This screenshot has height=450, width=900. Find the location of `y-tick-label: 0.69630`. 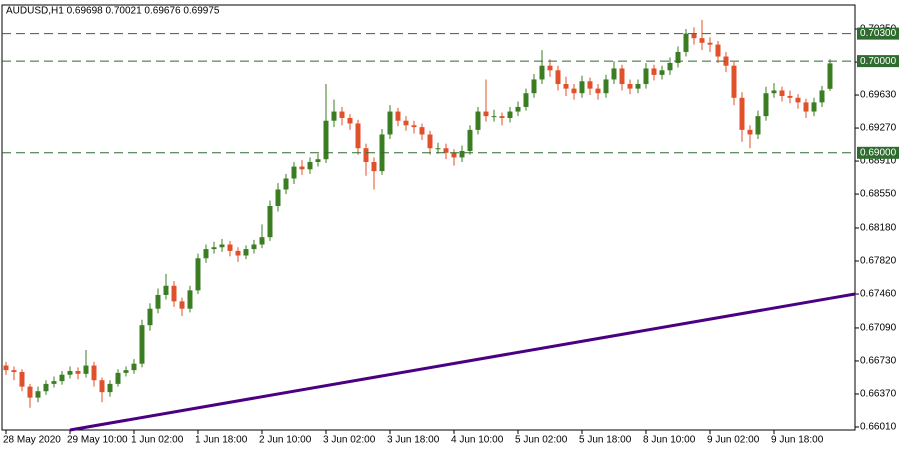

y-tick-label: 0.69630 is located at coordinates (878, 95).